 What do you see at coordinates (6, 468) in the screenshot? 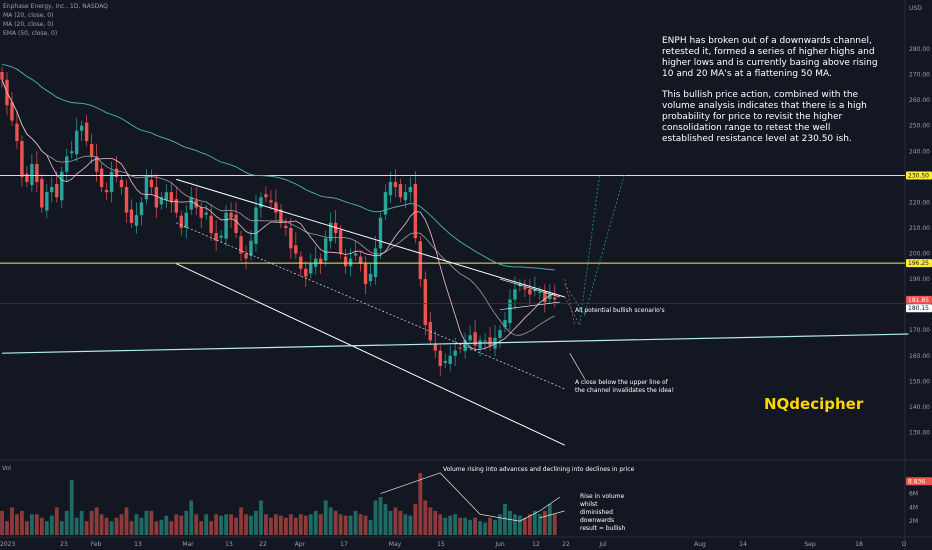
I see `volume-label: Vol` at bounding box center [6, 468].